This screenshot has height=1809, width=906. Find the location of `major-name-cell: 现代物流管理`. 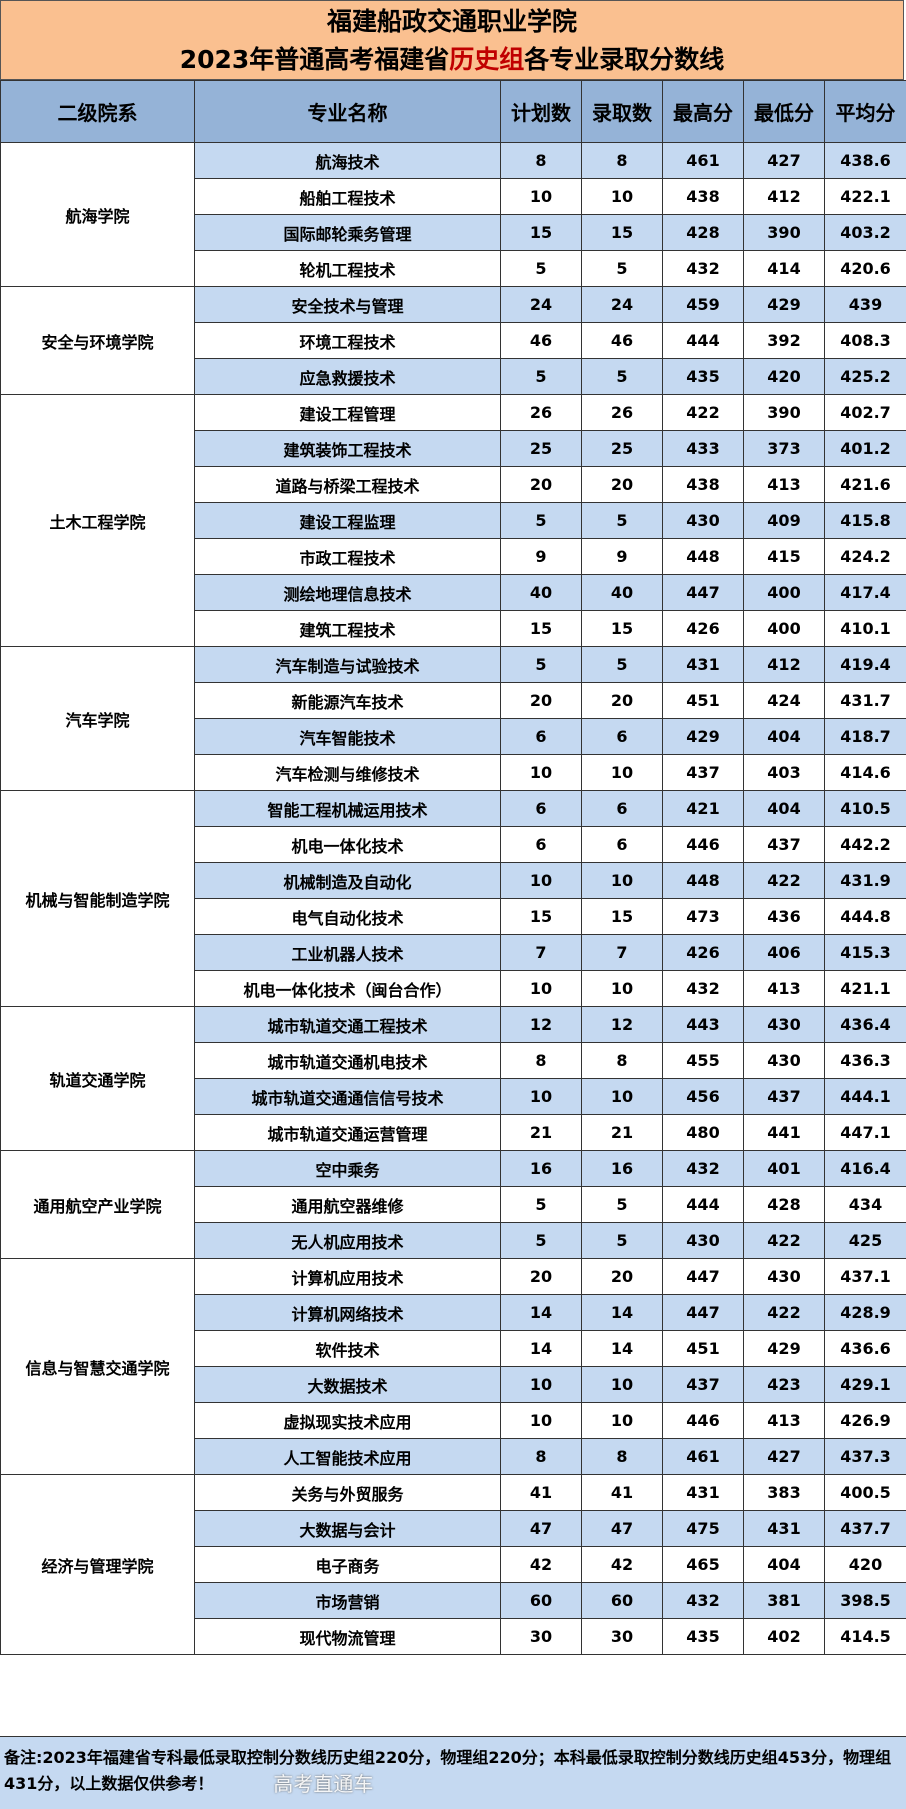

major-name-cell: 现代物流管理 is located at coordinates (347, 1636).